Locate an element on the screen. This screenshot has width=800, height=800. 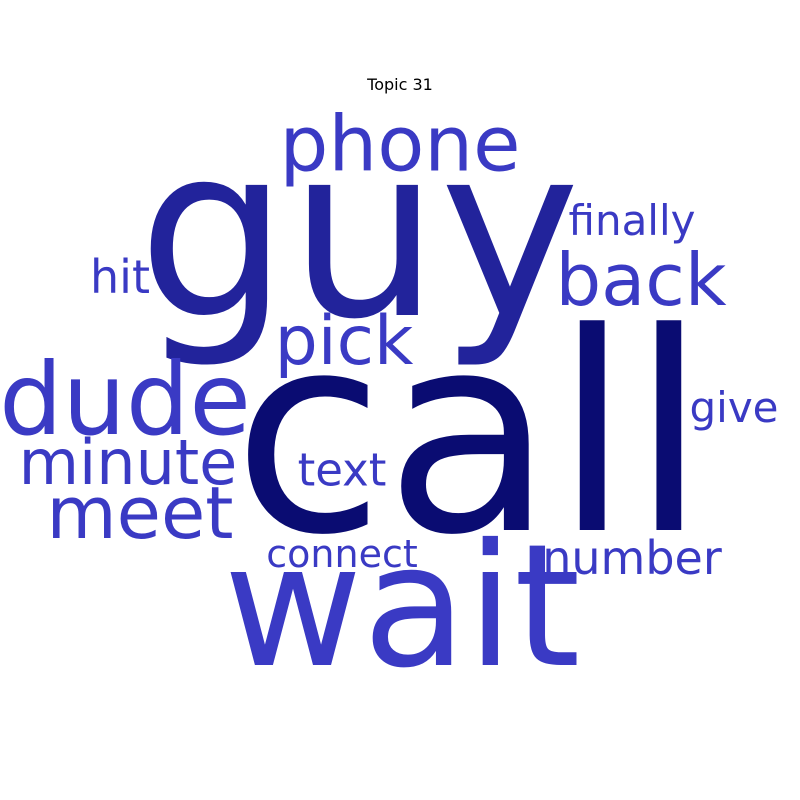
word-pick: pick is located at coordinates (344, 341).